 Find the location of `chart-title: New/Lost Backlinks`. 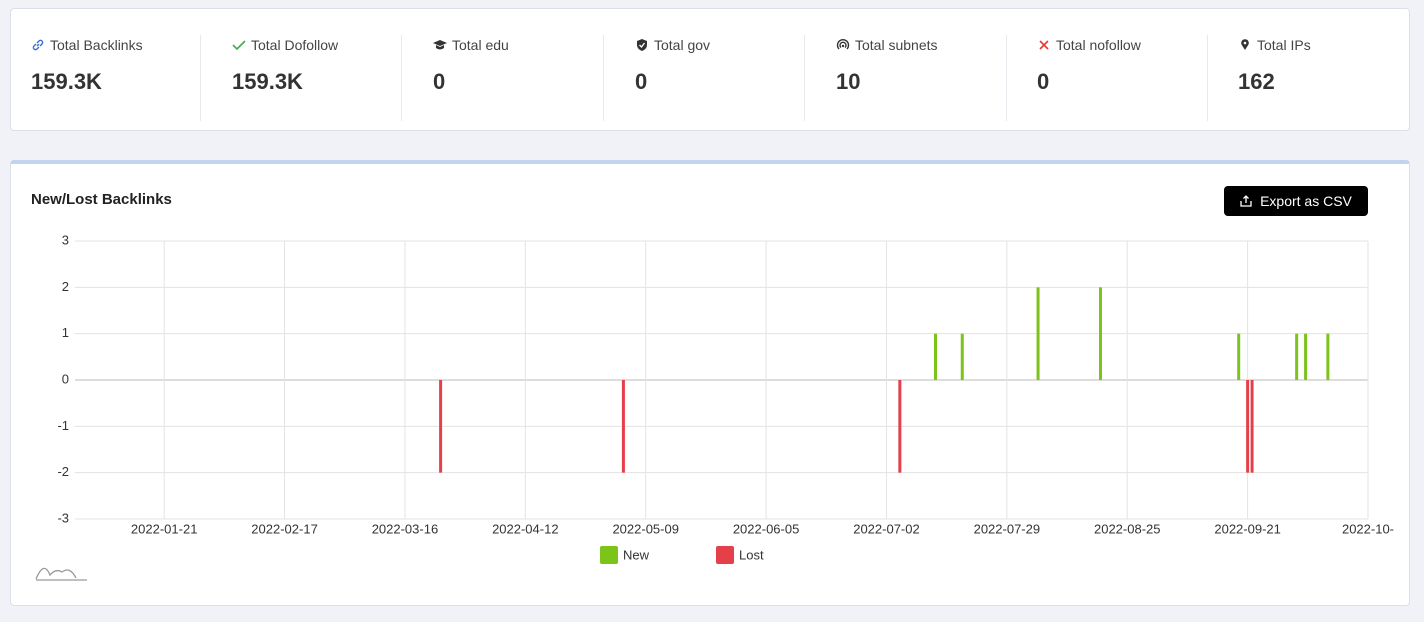

chart-title: New/Lost Backlinks is located at coordinates (101, 199).